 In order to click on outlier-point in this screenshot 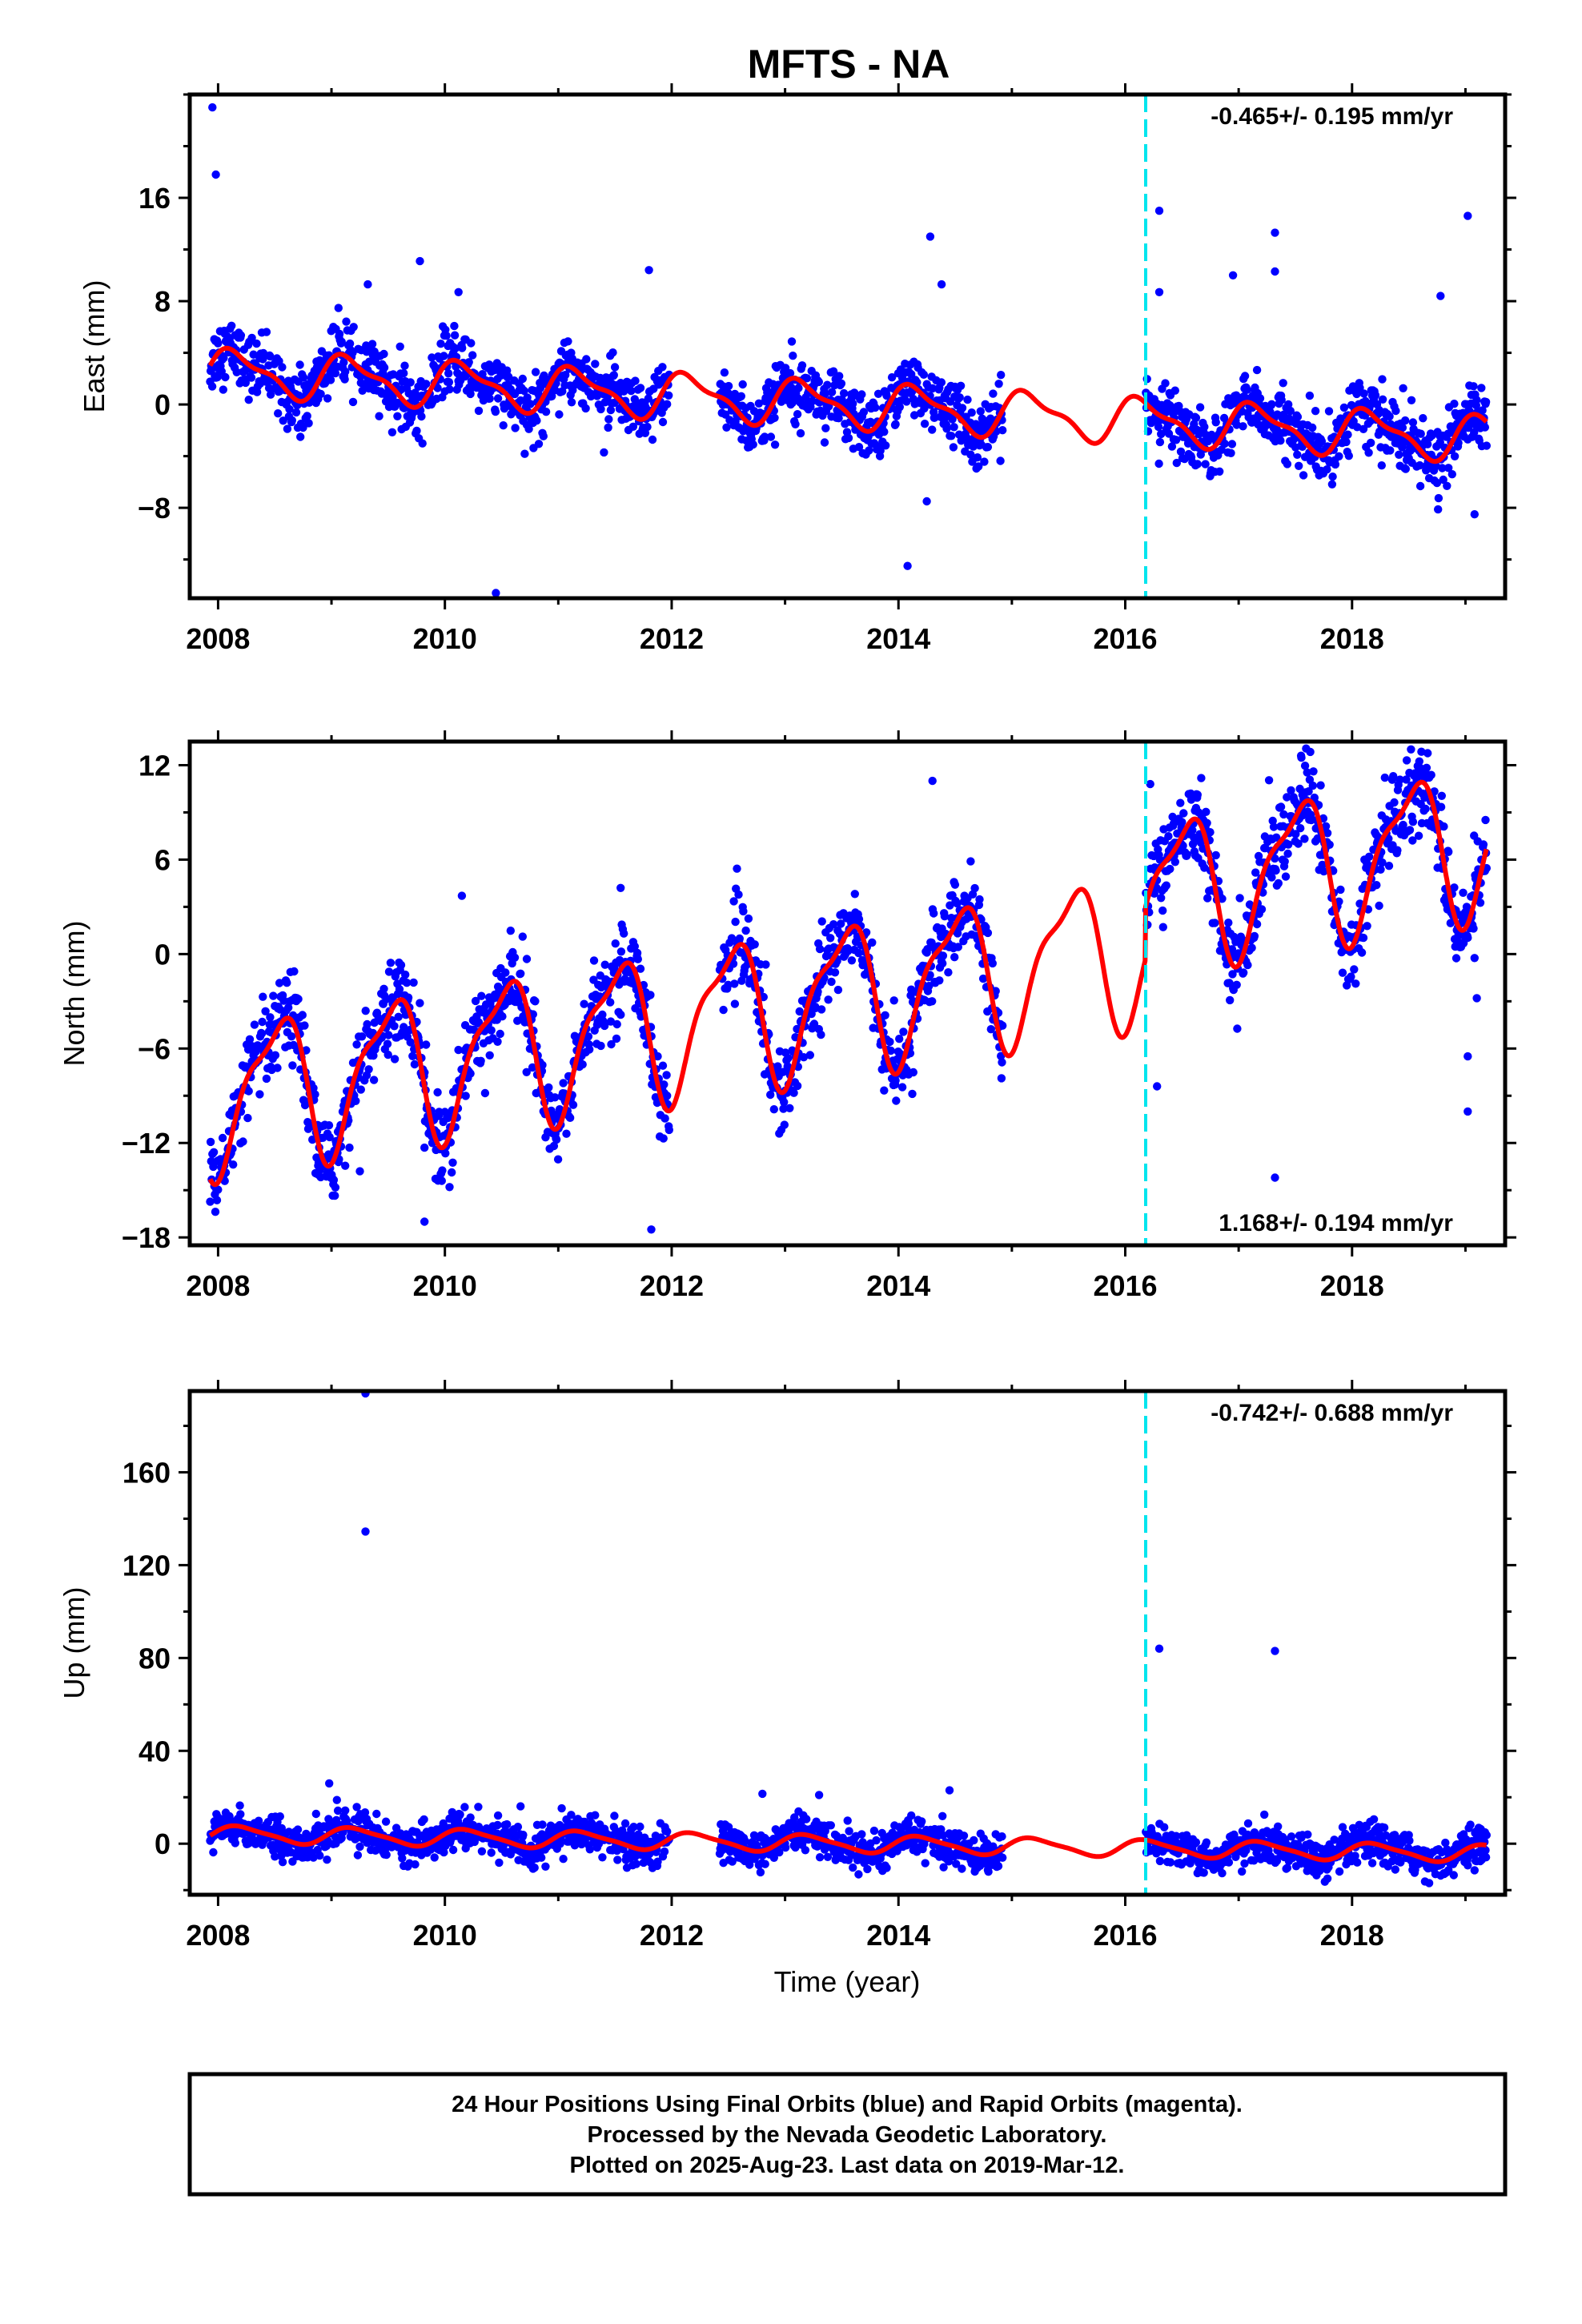, I will do `click(932, 781)`.